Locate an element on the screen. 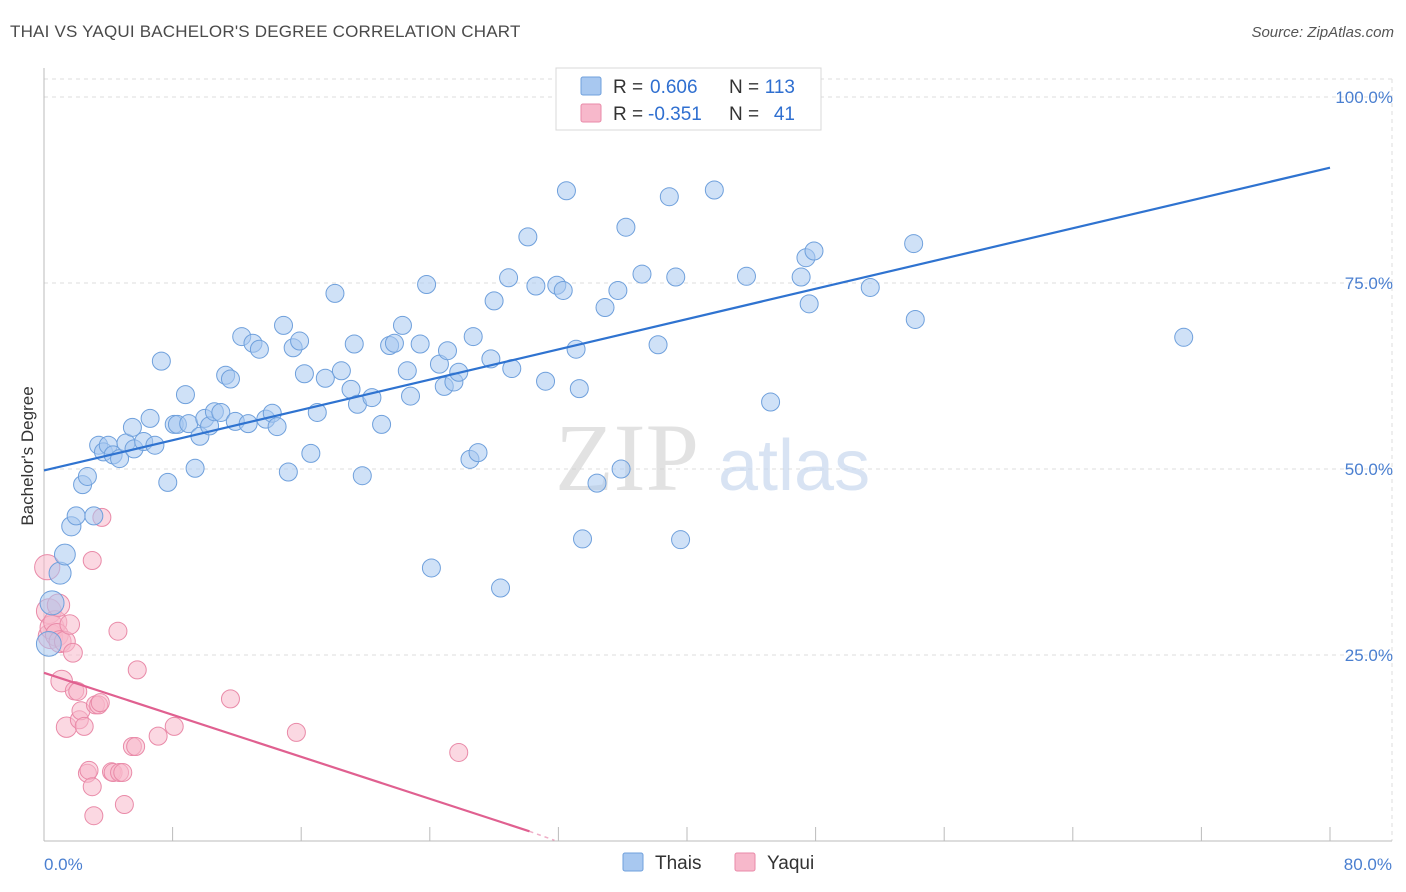  x-tick-label: 0.0% is located at coordinates (63, 864).